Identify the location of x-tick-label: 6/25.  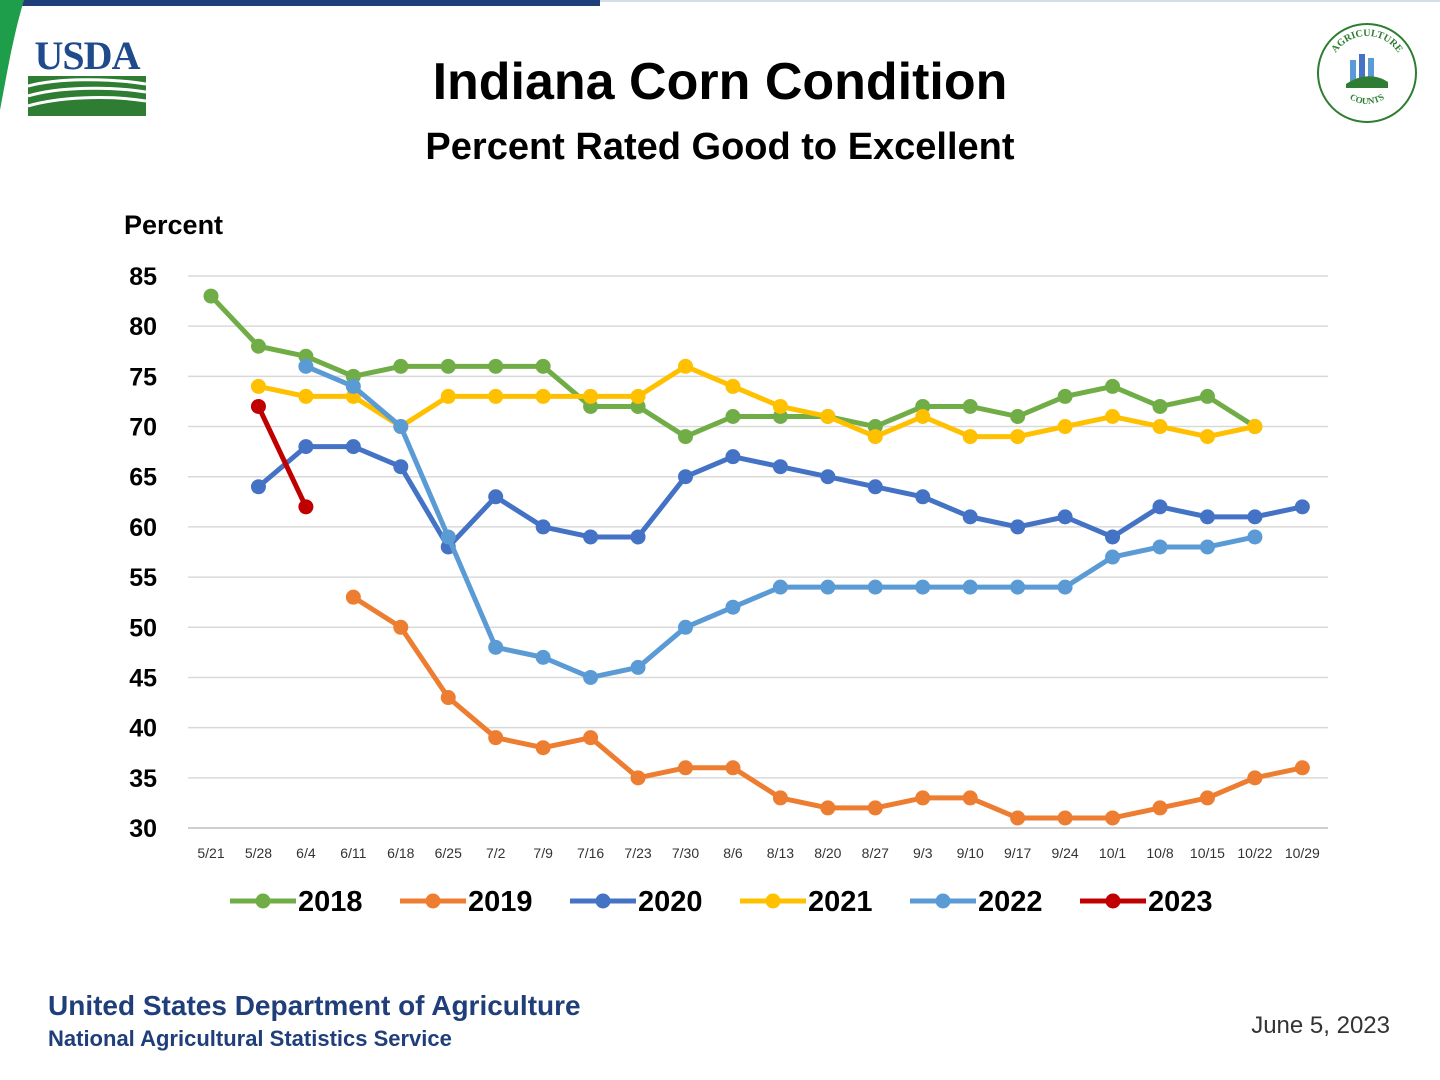
(448, 853).